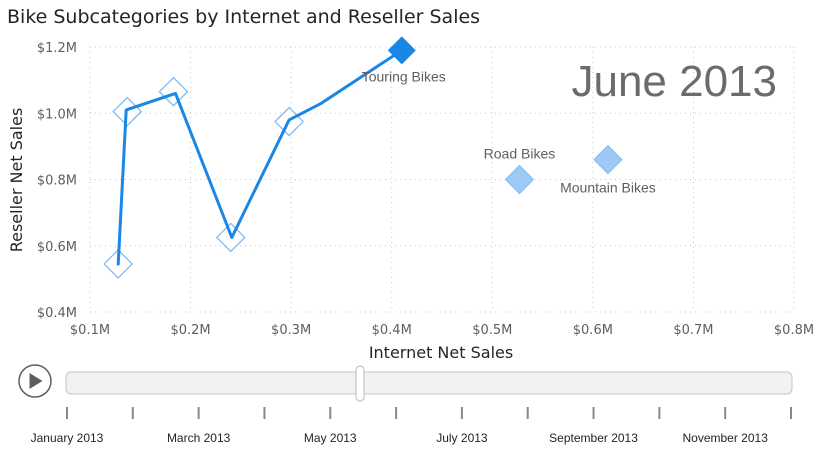 This screenshot has width=824, height=453. I want to click on x-axis-title: Internet Net Sales, so click(441, 352).